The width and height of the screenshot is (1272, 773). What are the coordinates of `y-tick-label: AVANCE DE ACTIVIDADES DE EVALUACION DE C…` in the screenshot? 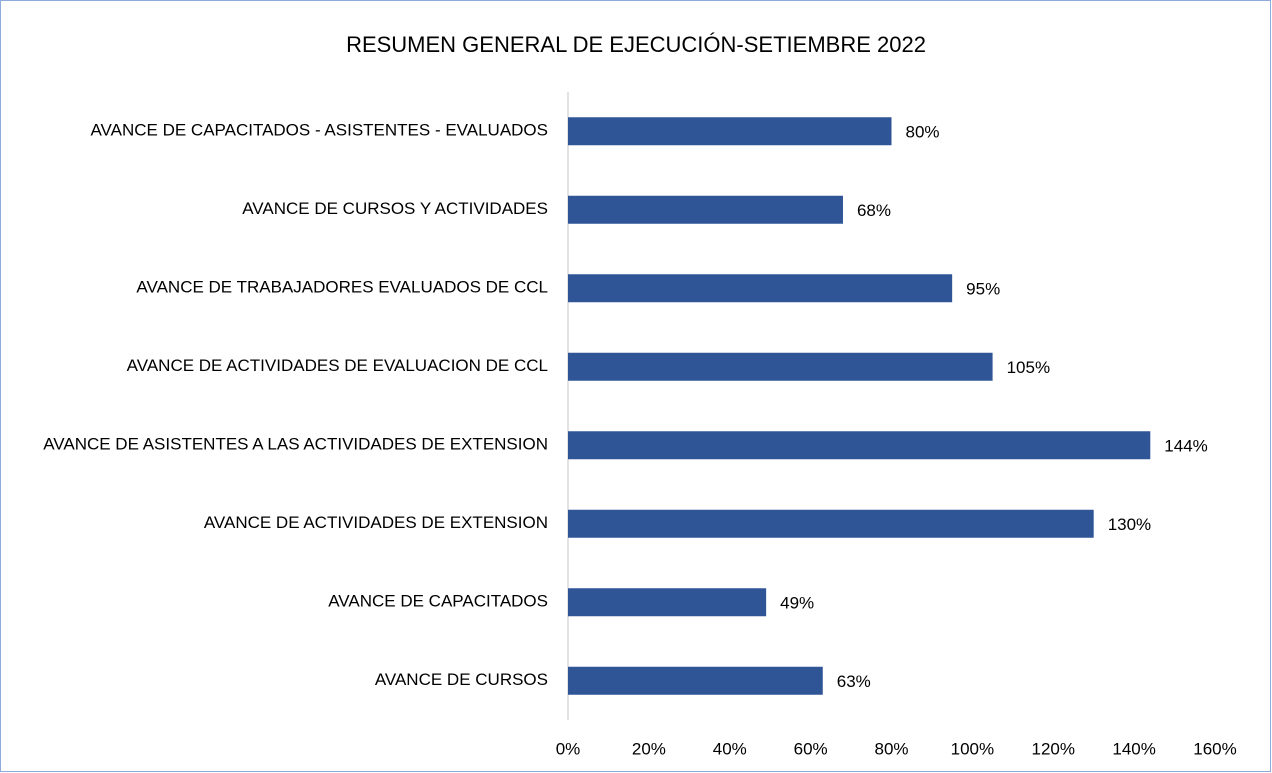 It's located at (337, 365).